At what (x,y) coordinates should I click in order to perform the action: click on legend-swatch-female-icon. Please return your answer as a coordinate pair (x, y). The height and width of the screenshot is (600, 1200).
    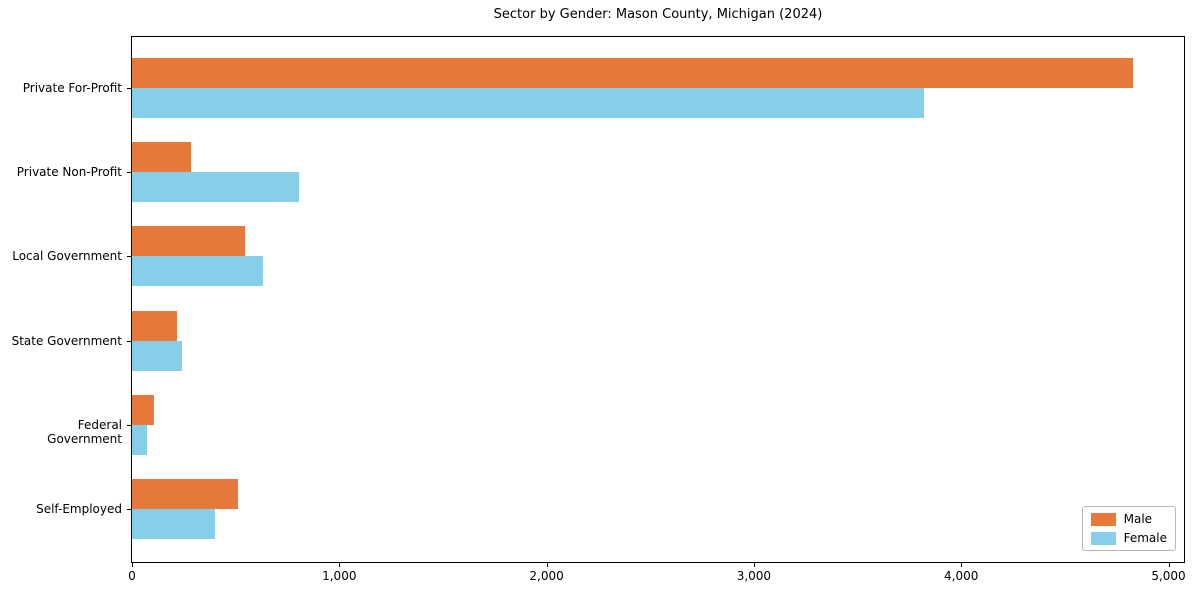
    Looking at the image, I should click on (1103, 538).